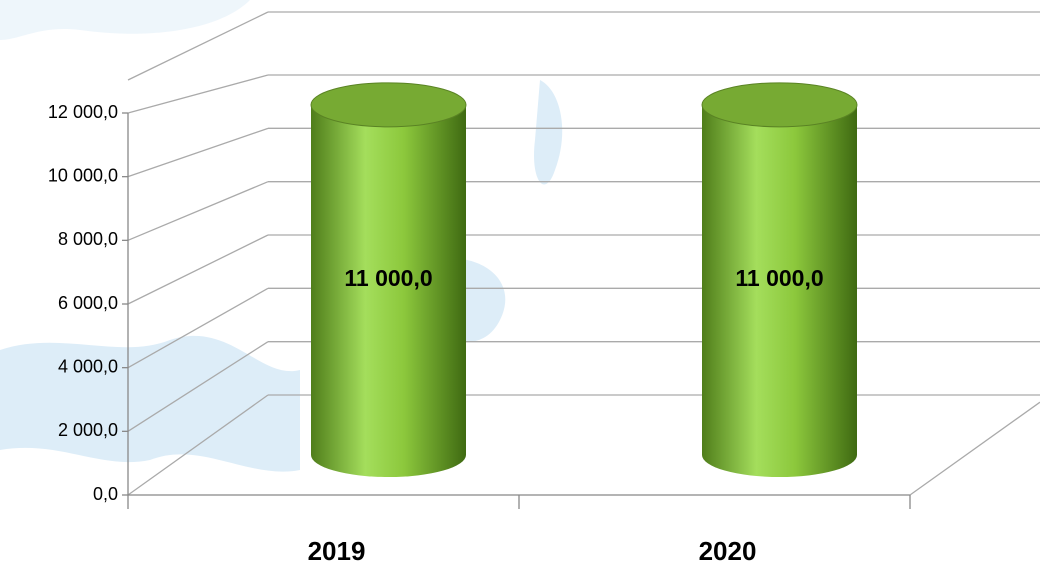  Describe the element at coordinates (83, 175) in the screenshot. I see `y-tick-label: 10 000,0` at that location.